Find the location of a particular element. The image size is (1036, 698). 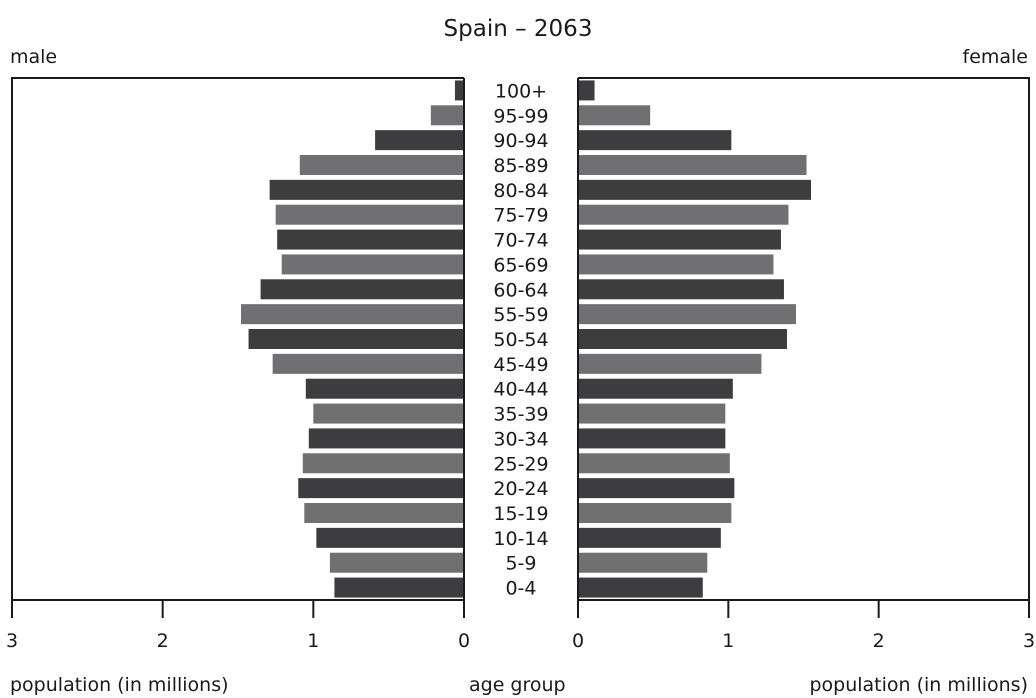

tick-label-male: 1 is located at coordinates (313, 641).